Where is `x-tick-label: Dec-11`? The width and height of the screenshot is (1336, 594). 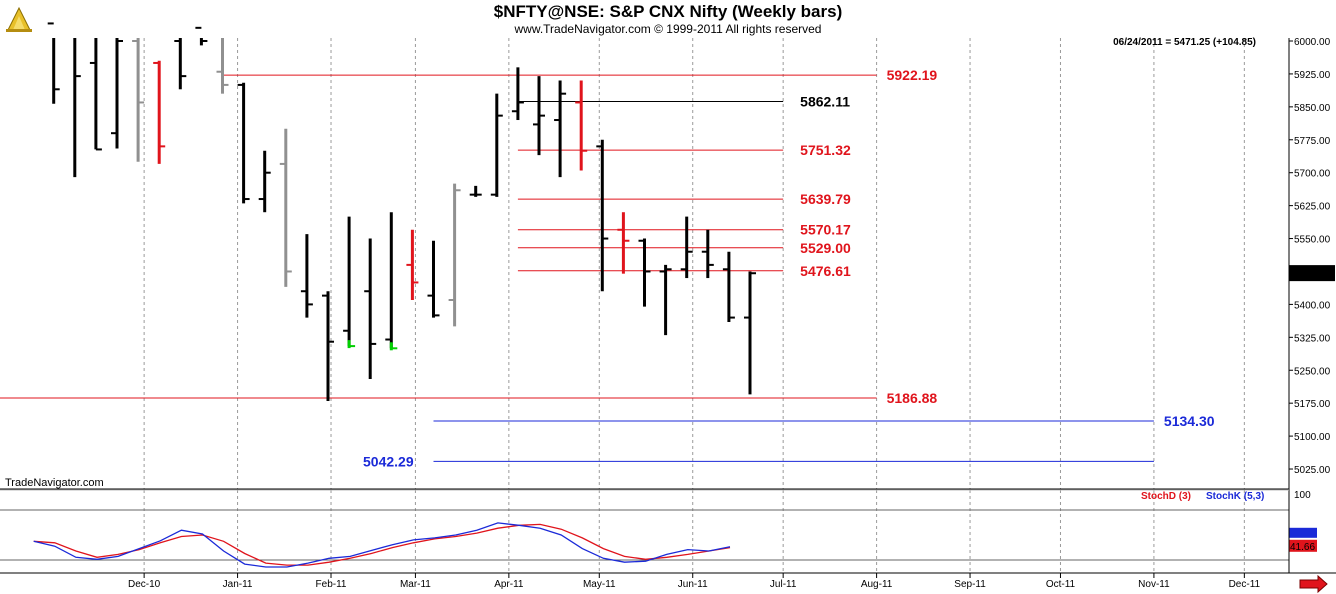
x-tick-label: Dec-11 is located at coordinates (1245, 584).